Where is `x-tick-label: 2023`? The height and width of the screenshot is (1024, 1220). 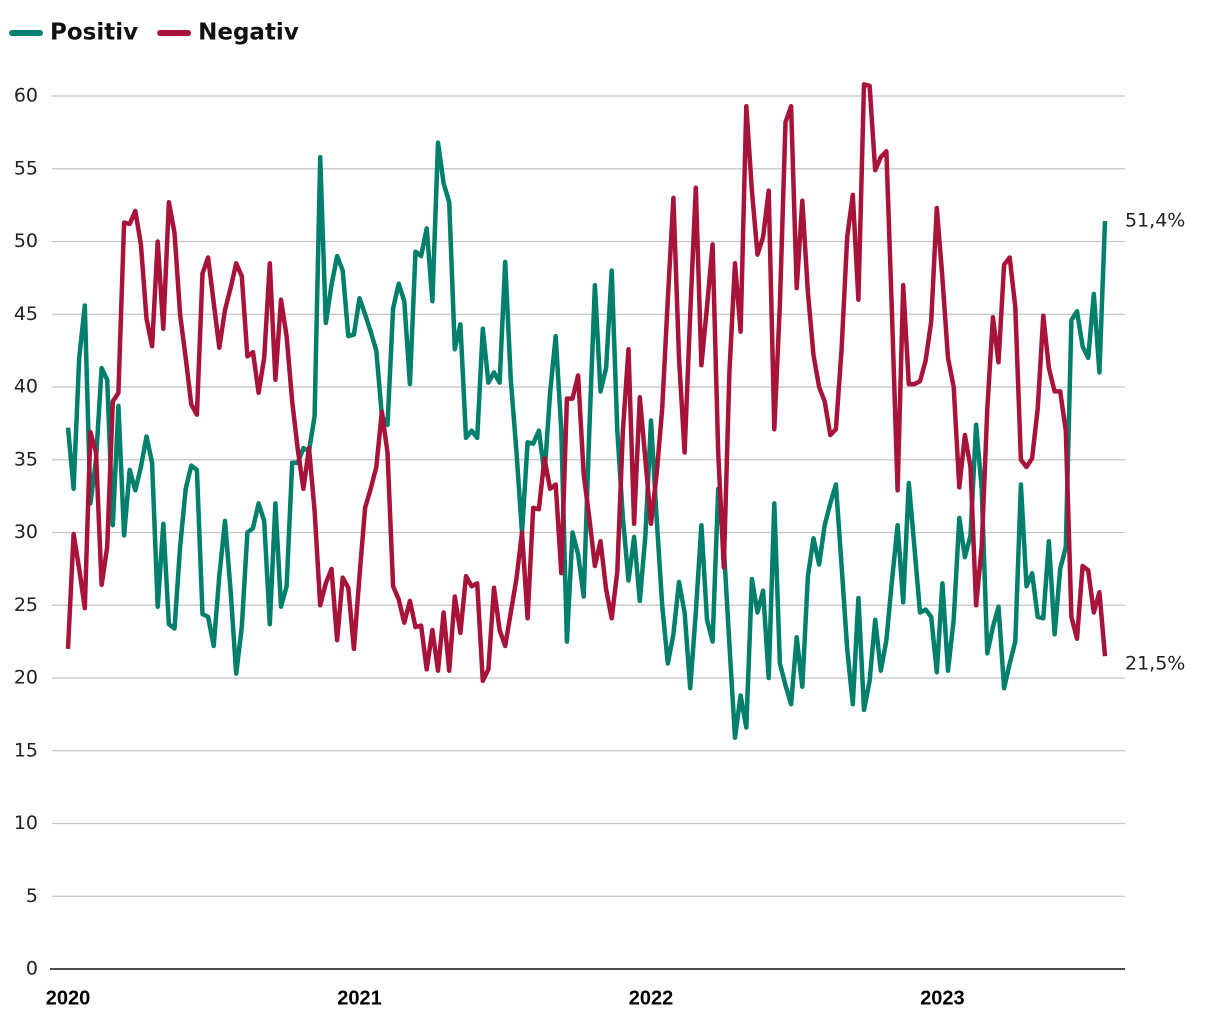 x-tick-label: 2023 is located at coordinates (942, 998).